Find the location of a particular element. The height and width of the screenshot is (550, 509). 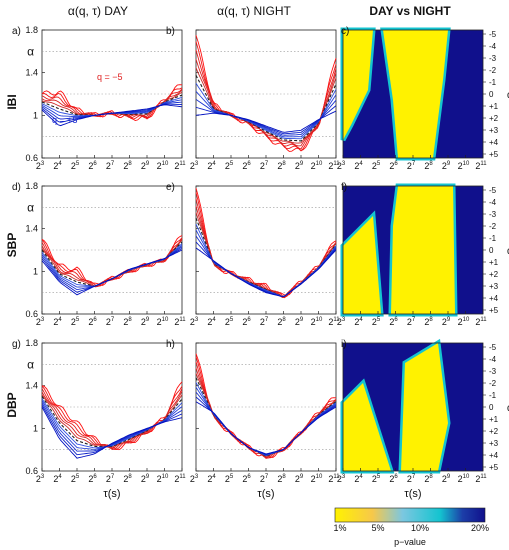

colorbar-tick: 10% is located at coordinates (420, 528).